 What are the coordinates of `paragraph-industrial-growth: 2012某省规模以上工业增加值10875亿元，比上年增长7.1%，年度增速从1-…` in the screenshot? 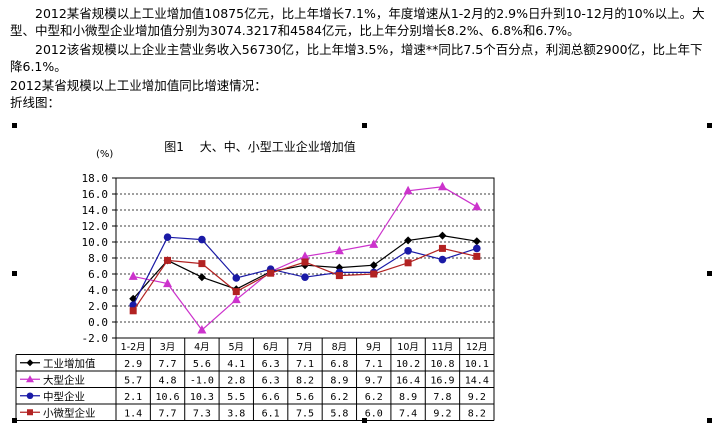 It's located at (357, 22).